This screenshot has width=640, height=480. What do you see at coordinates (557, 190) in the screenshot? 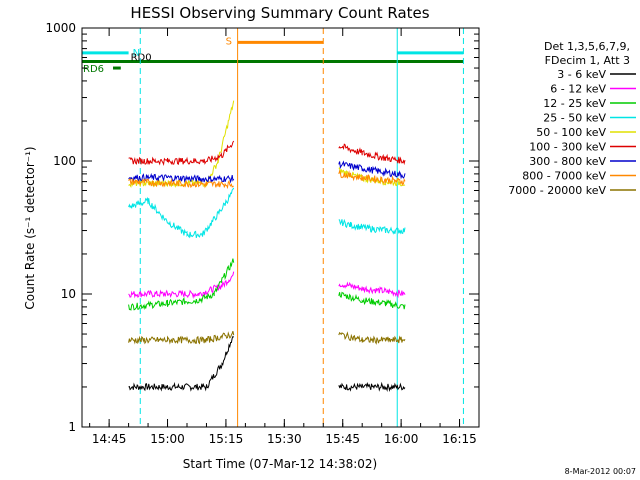
I see `legend-entry-label: 7000 - 20000 keV` at bounding box center [557, 190].